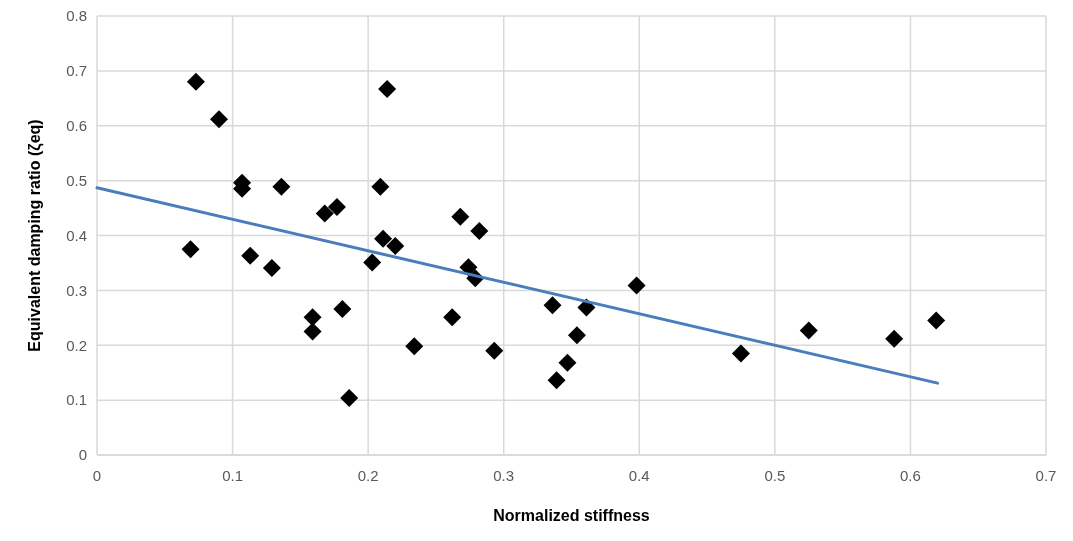  Describe the element at coordinates (76, 235) in the screenshot. I see `y-tick-label: 0.4` at that location.